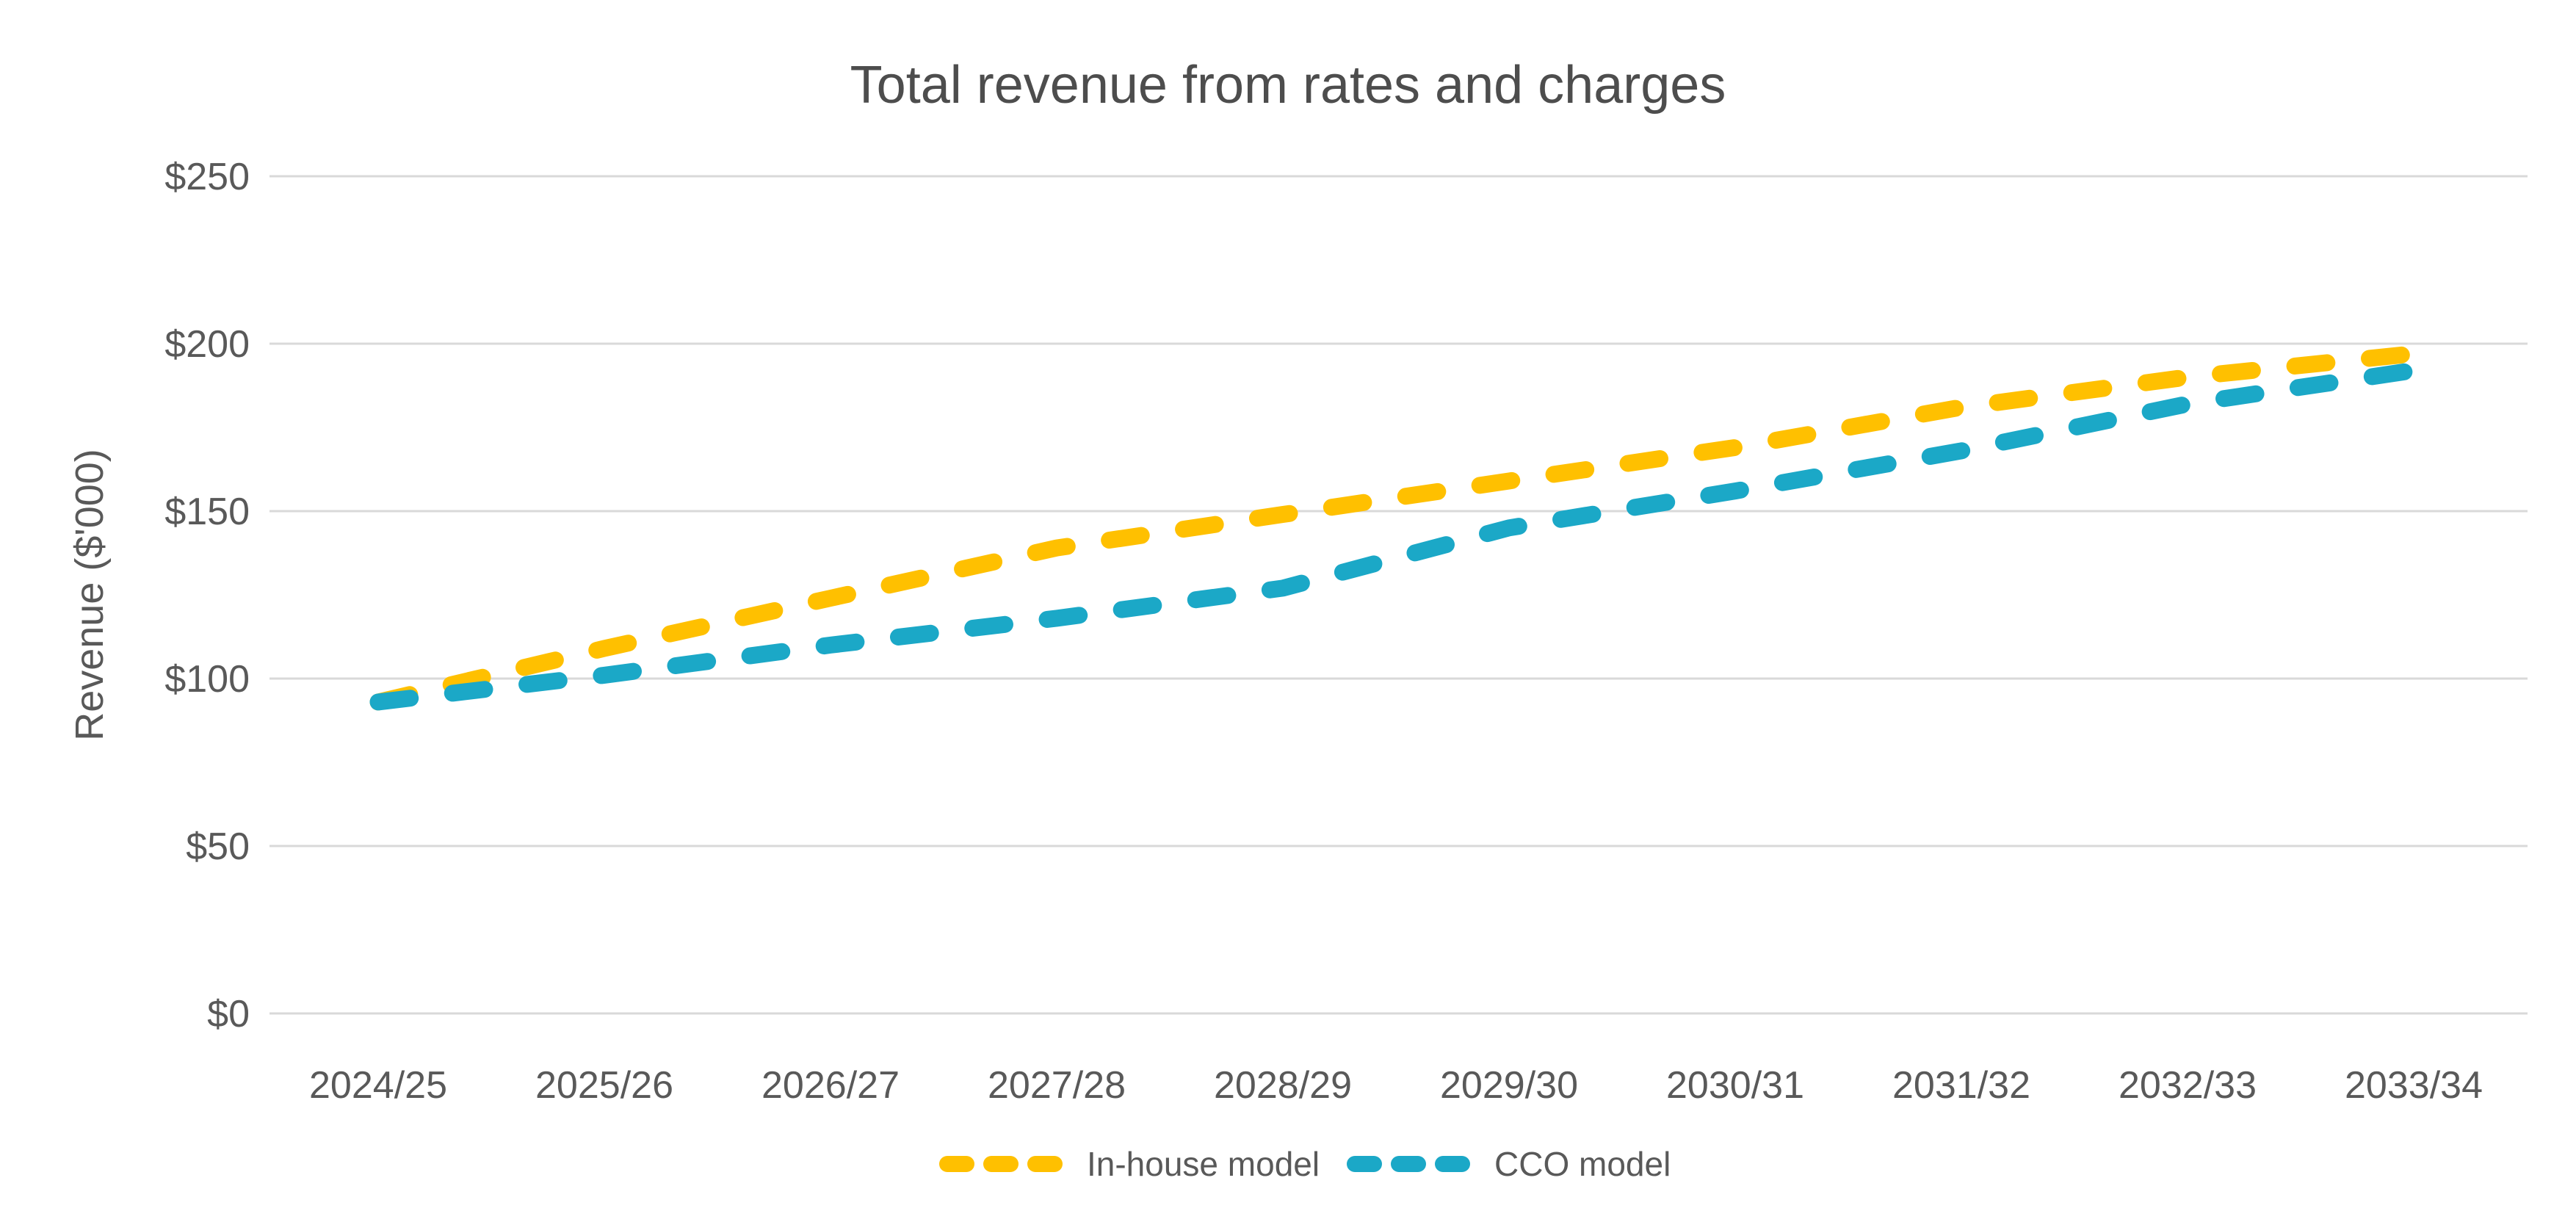  Describe the element at coordinates (1203, 1164) in the screenshot. I see `legend-label-in-house-model: In-house model` at that location.